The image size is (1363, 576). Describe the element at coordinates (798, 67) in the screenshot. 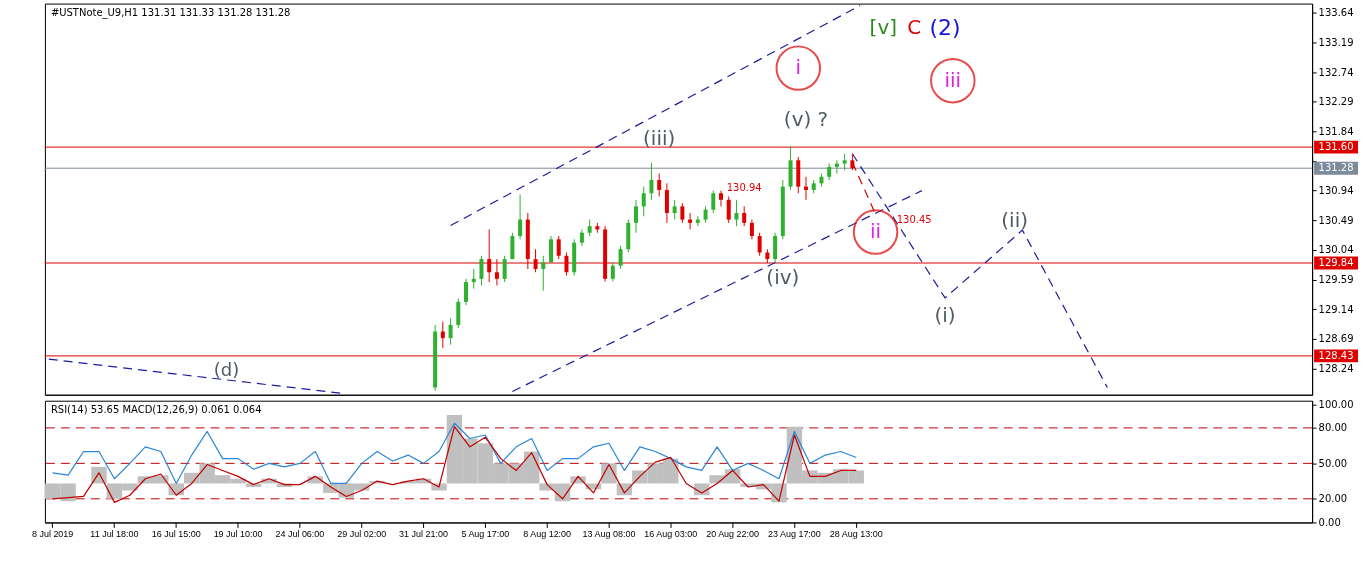

I see `annotation: i` at that location.